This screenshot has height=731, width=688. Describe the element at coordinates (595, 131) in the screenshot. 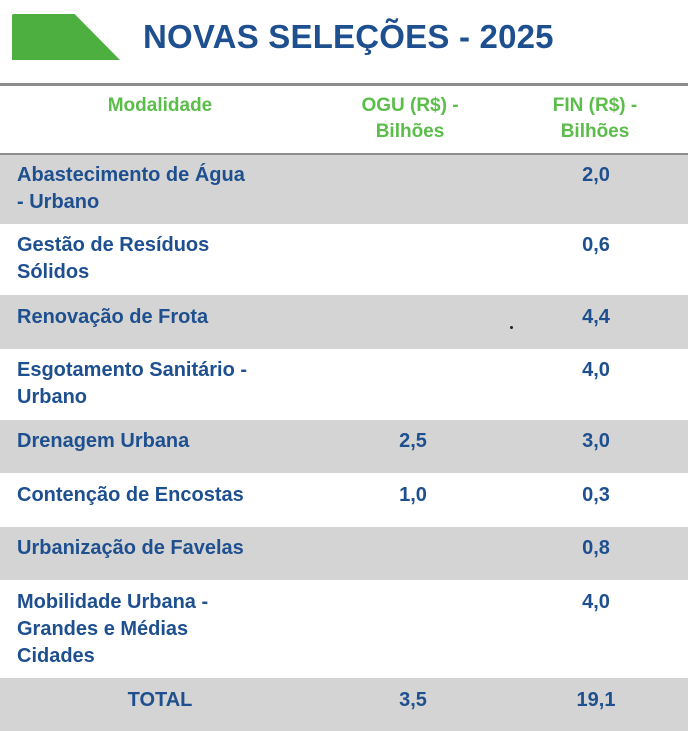

I see `column-header-fin-line2: Bilhões` at that location.